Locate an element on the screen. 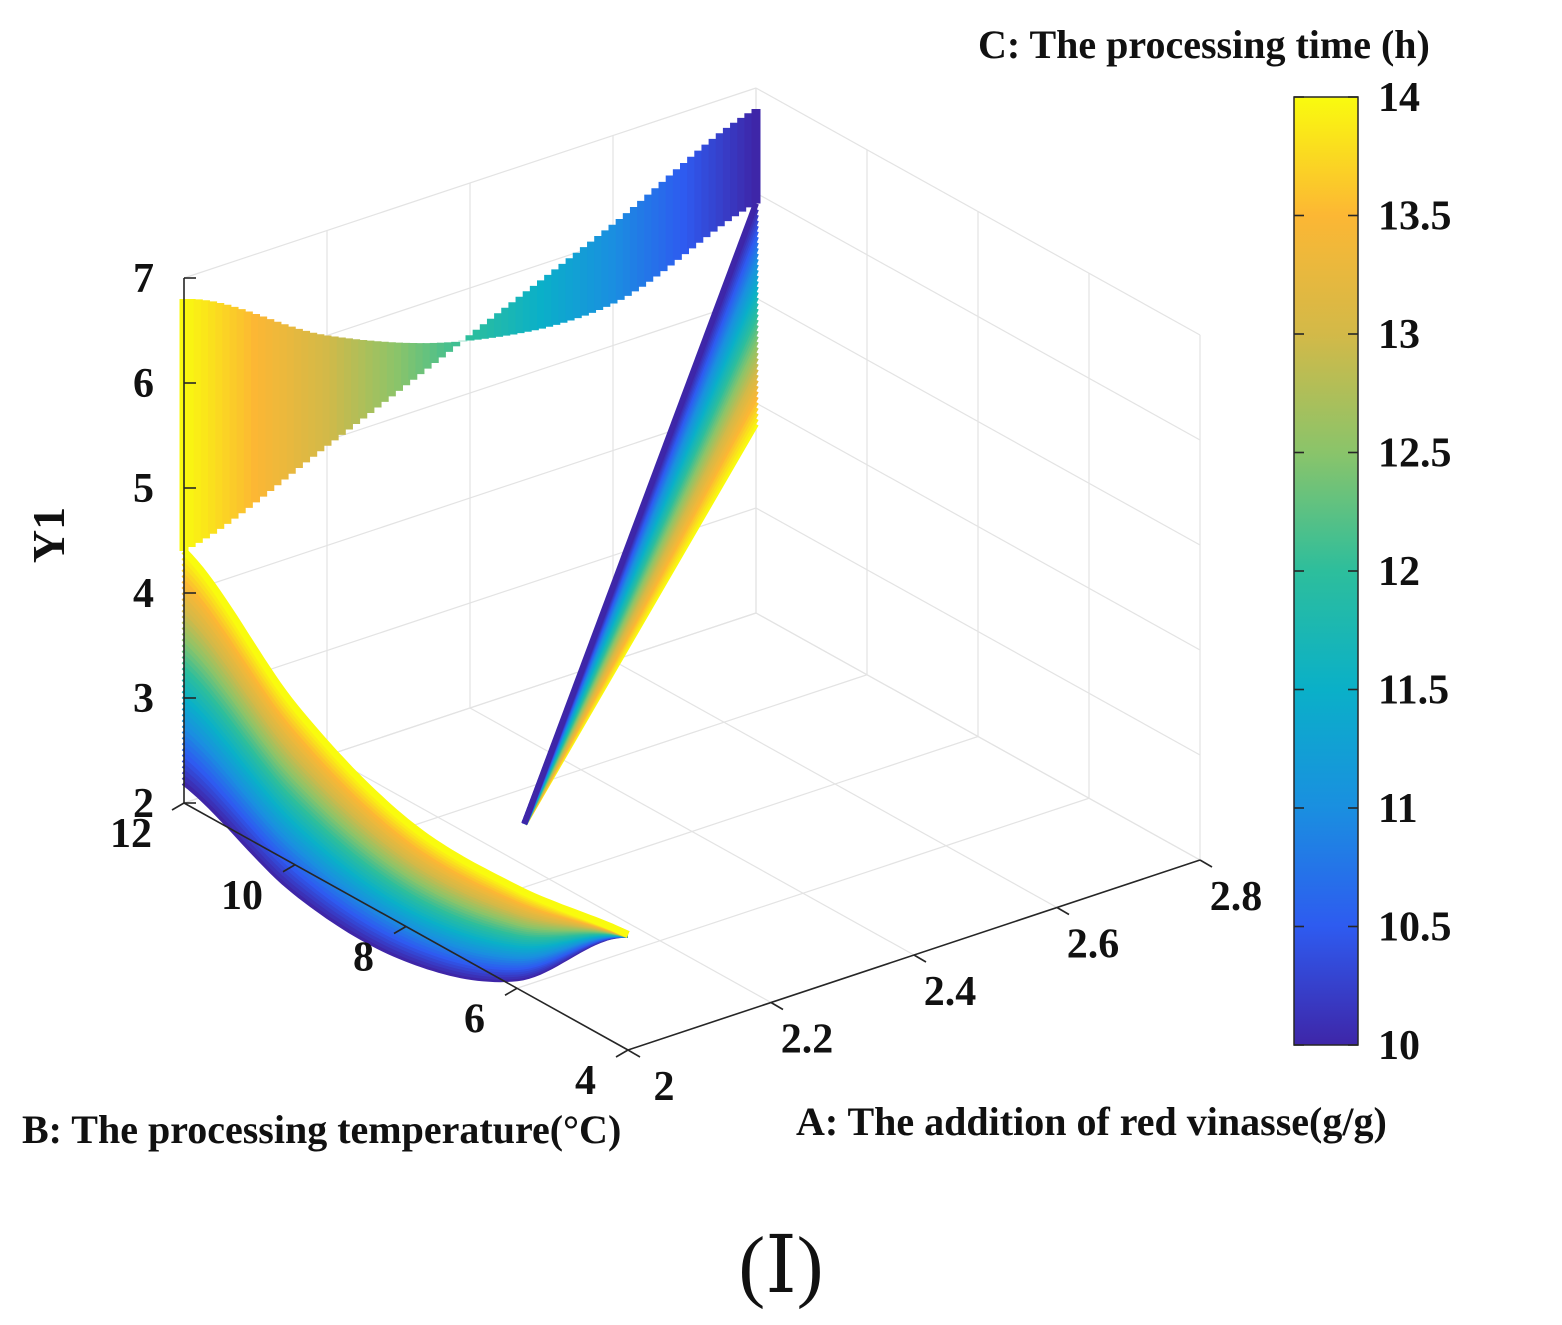 The width and height of the screenshot is (1562, 1325). y-tick-label: 4 is located at coordinates (585, 1081).